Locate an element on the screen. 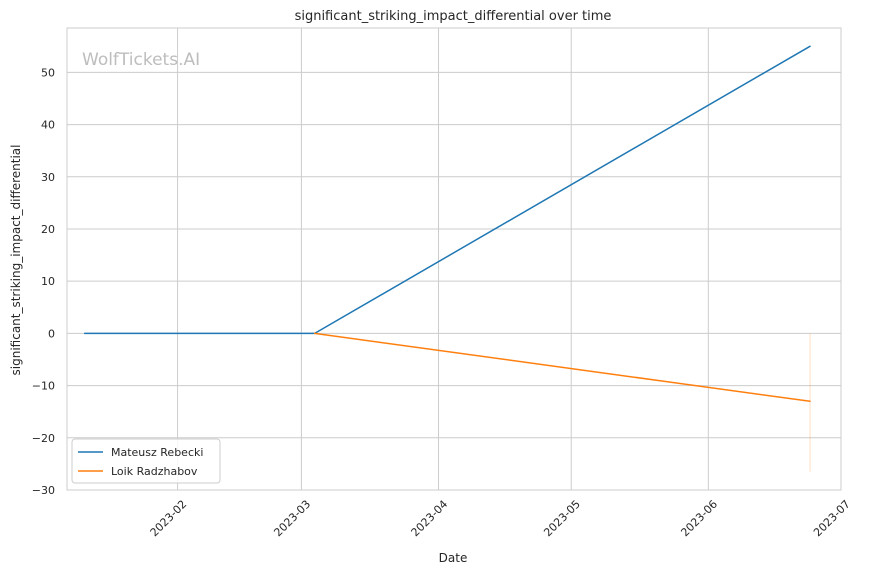 This screenshot has height=575, width=873. legend-box is located at coordinates (146, 461).